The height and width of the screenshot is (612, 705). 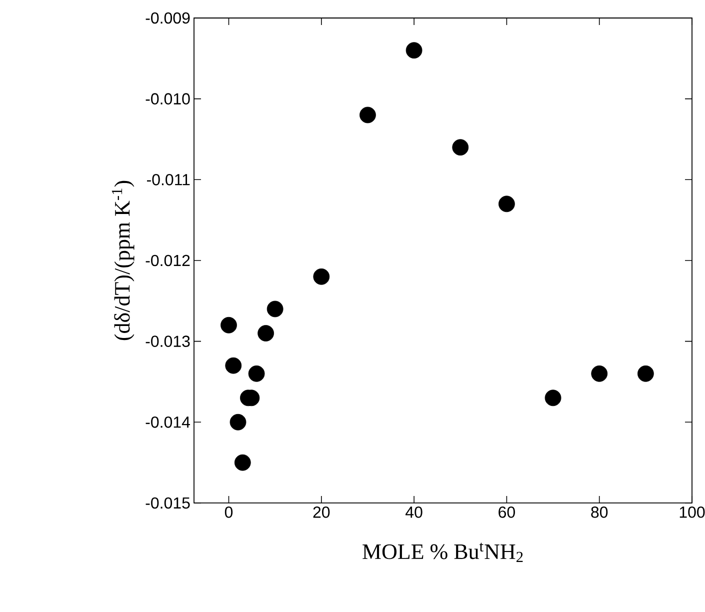 What do you see at coordinates (123, 260) in the screenshot?
I see `y-axis-title: (dδ/dT)/(ppm K$^{-1}$)` at bounding box center [123, 260].